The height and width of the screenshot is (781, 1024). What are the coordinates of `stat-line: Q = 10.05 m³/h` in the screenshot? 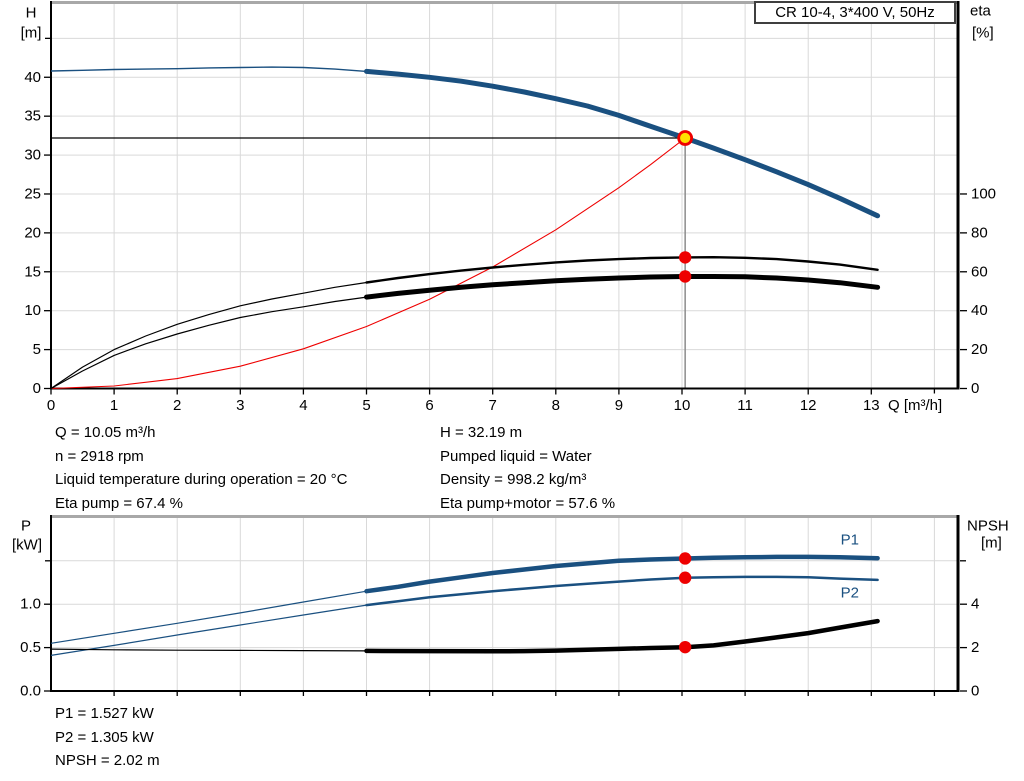 It's located at (105, 432).